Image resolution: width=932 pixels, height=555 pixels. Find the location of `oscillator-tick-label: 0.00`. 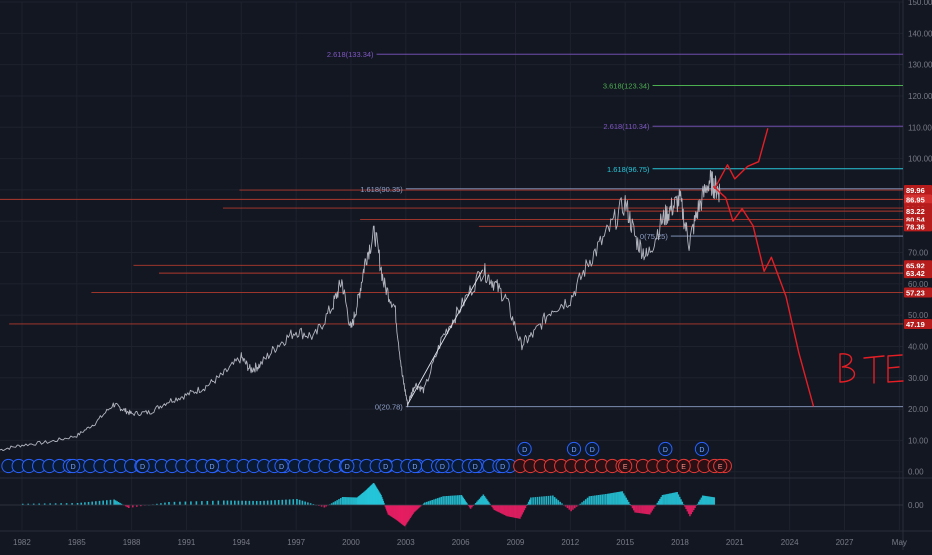

oscillator-tick-label: 0.00 is located at coordinates (916, 505).